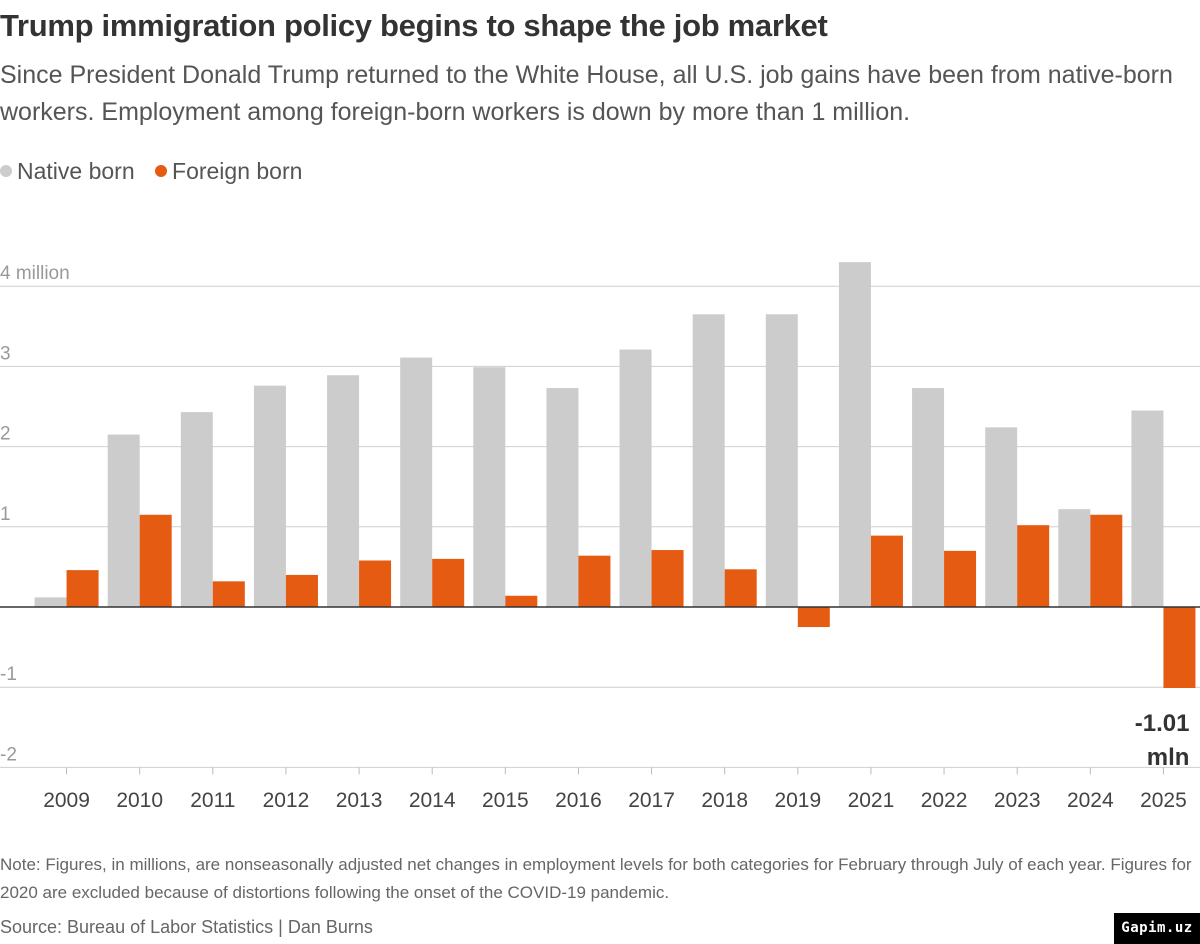  Describe the element at coordinates (578, 800) in the screenshot. I see `x-tick-label: 2016` at that location.